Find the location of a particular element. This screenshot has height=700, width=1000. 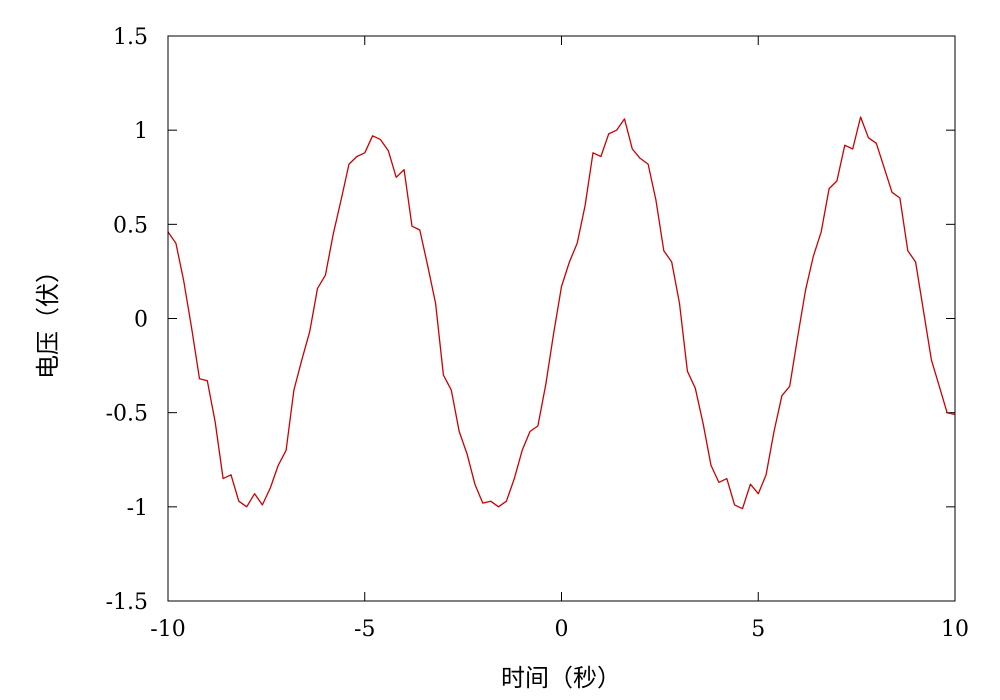

y-tick-label: 0 is located at coordinates (141, 320).